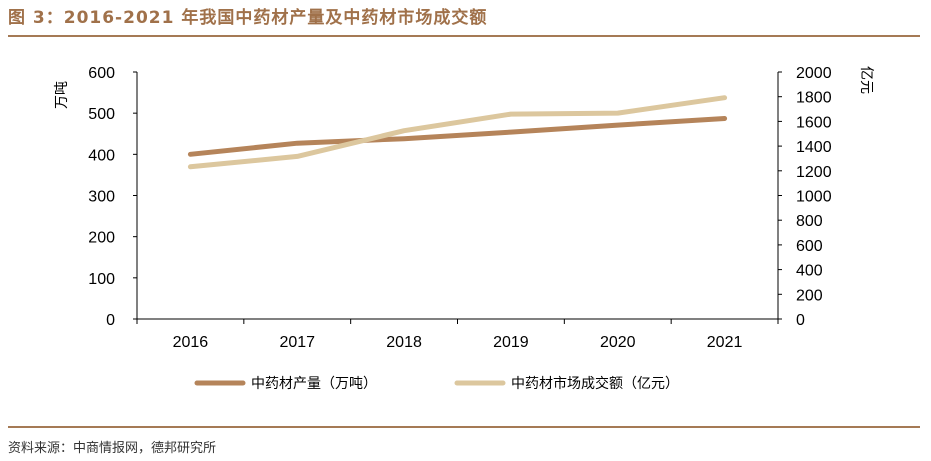  I want to click on left-tick-label: 400, so click(101, 155).